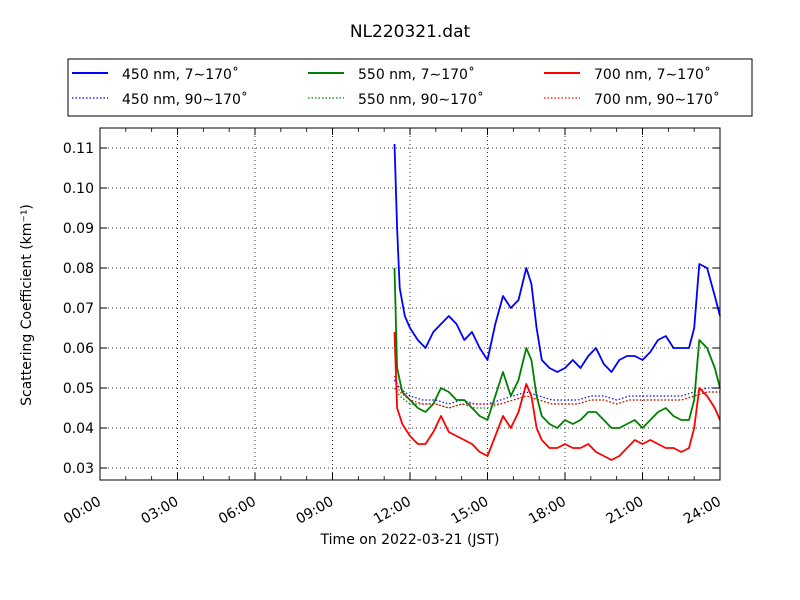 This screenshot has height=600, width=800. What do you see at coordinates (392, 511) in the screenshot?
I see `x-tick-label: 12:00` at bounding box center [392, 511].